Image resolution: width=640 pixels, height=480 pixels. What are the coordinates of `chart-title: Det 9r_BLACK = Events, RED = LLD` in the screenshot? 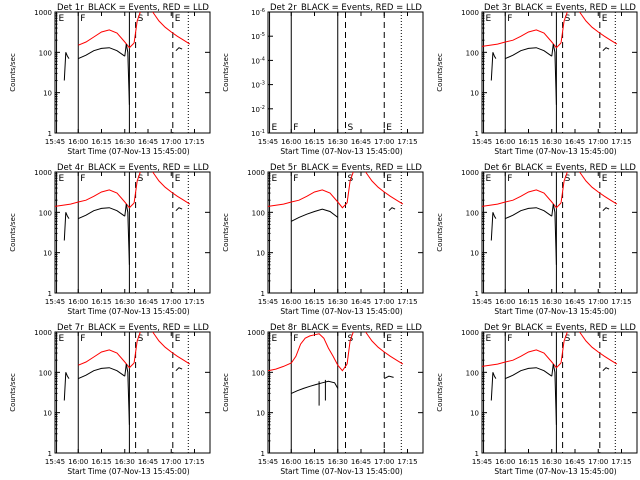 It's located at (560, 328).